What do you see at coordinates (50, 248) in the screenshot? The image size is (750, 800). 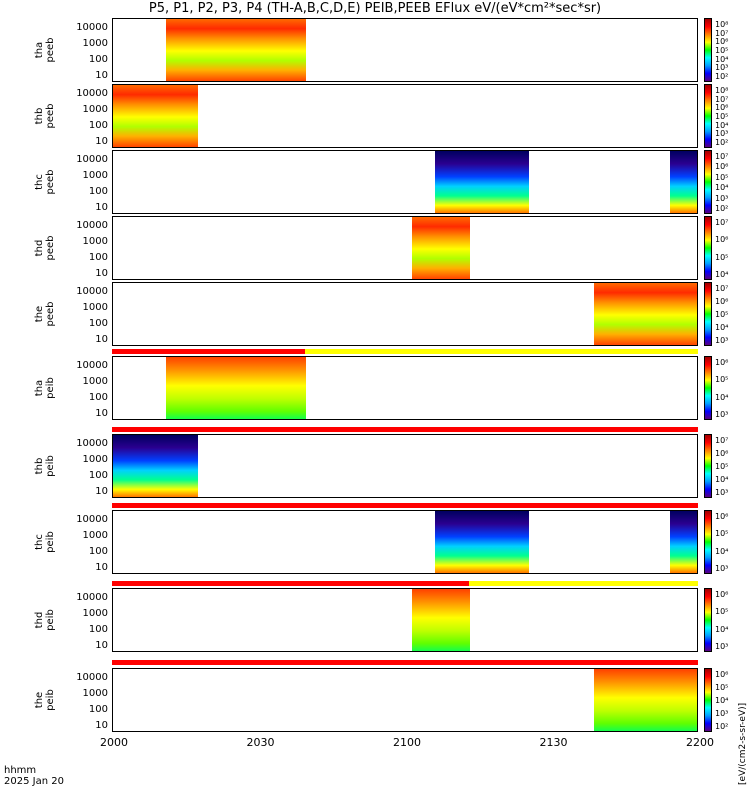 I see `panel-ylabel-product: peeb` at bounding box center [50, 248].